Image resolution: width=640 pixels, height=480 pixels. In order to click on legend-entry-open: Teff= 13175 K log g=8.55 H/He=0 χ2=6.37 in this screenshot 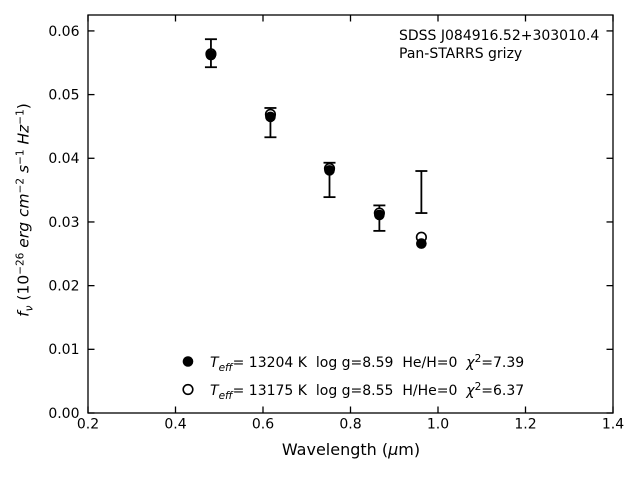, I will do `click(367, 391)`.